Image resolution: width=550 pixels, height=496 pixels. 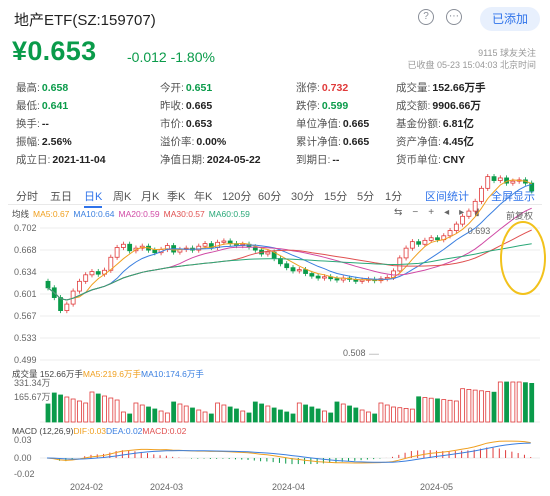 I want to click on stat-item: 单位净值: 0.665, so click(x=332, y=123).